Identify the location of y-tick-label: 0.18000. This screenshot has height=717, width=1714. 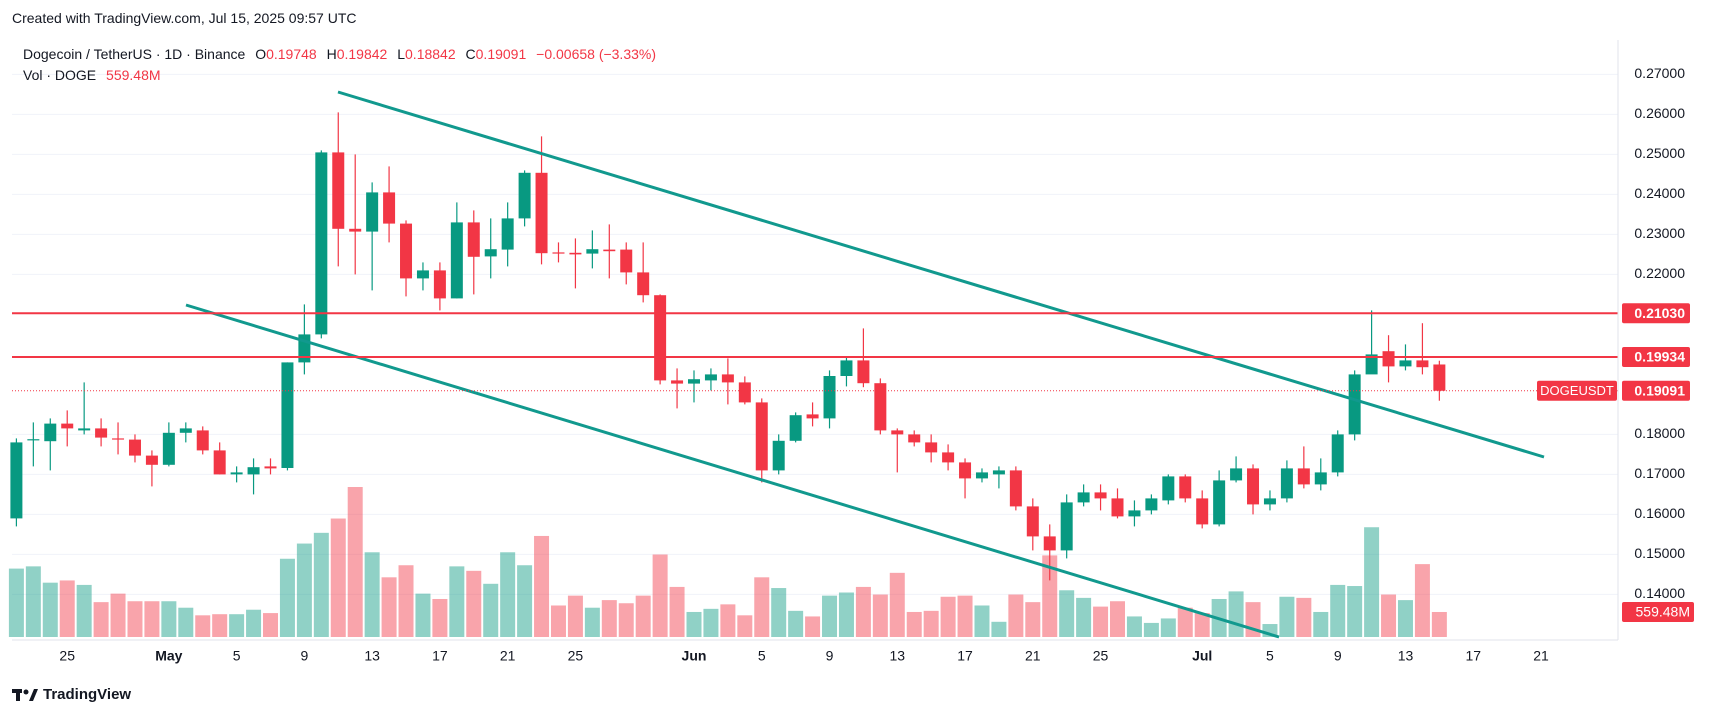
(1659, 433).